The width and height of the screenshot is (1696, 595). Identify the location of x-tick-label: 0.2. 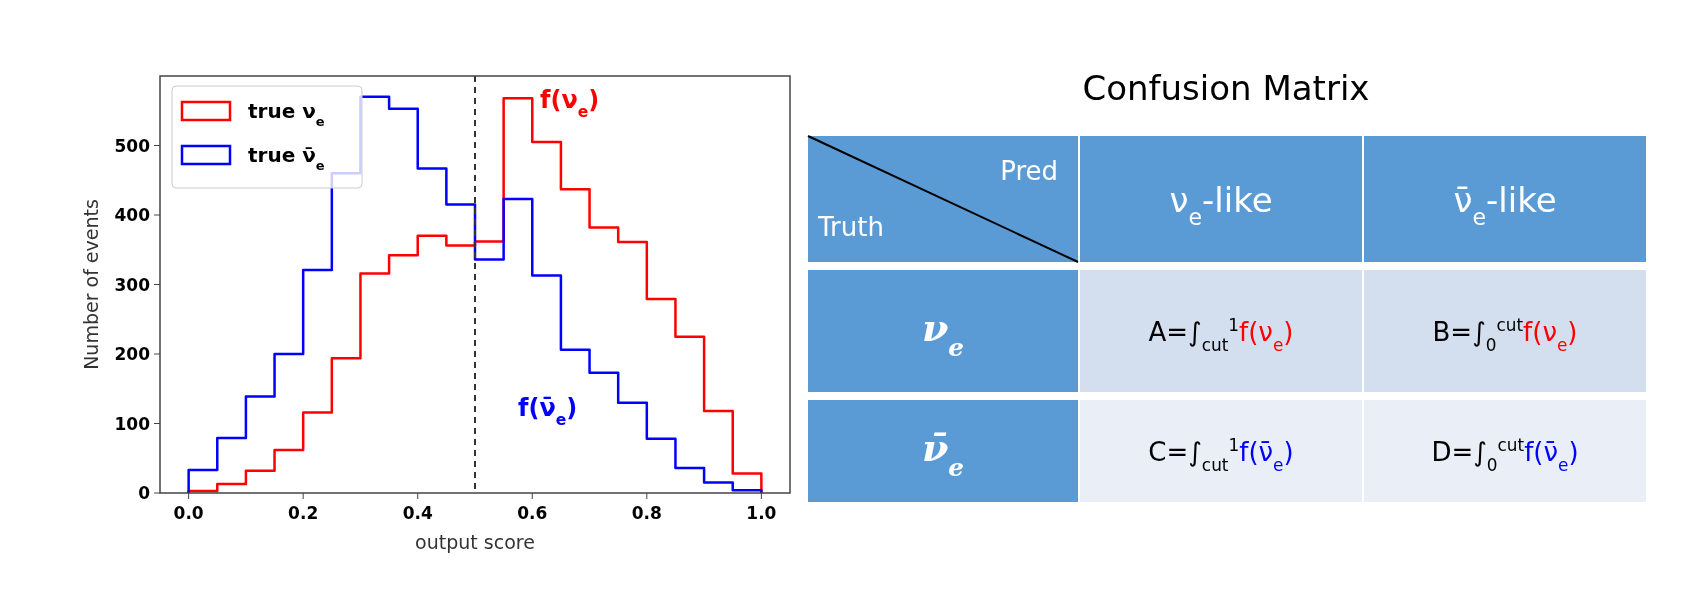
(303, 513).